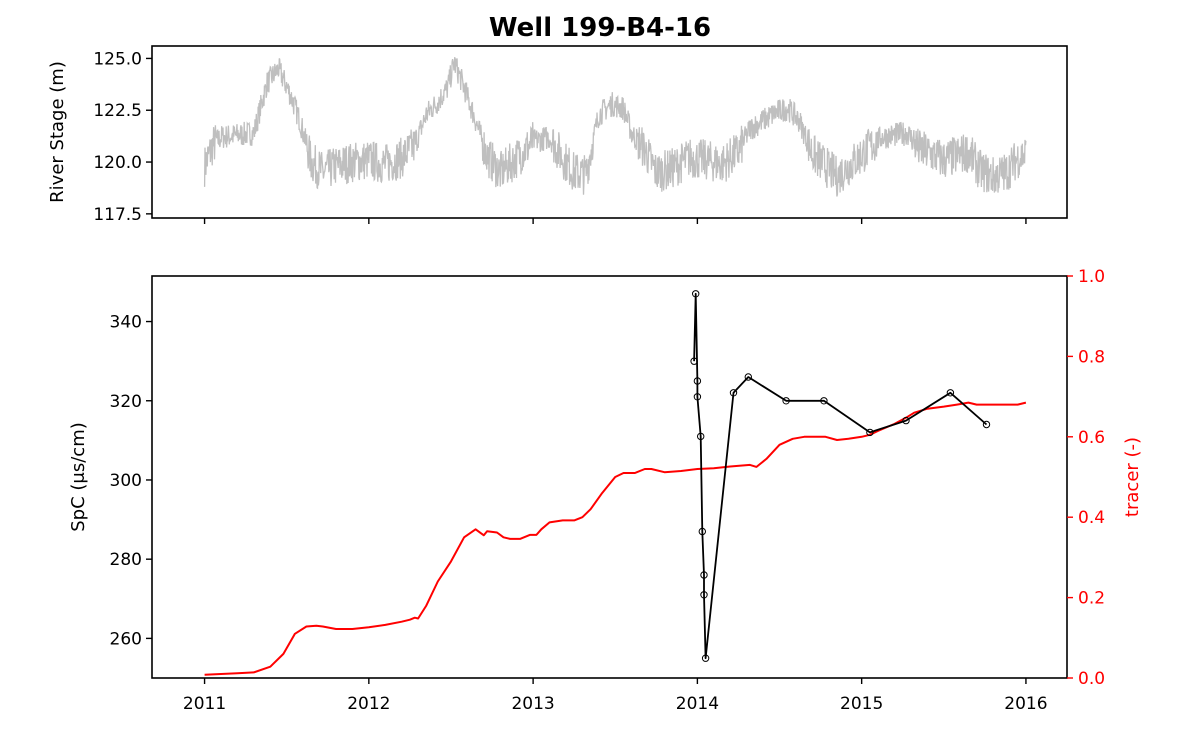 The width and height of the screenshot is (1200, 750). Describe the element at coordinates (117, 111) in the screenshot. I see `river-stage-y-tick-label: 122.5` at that location.